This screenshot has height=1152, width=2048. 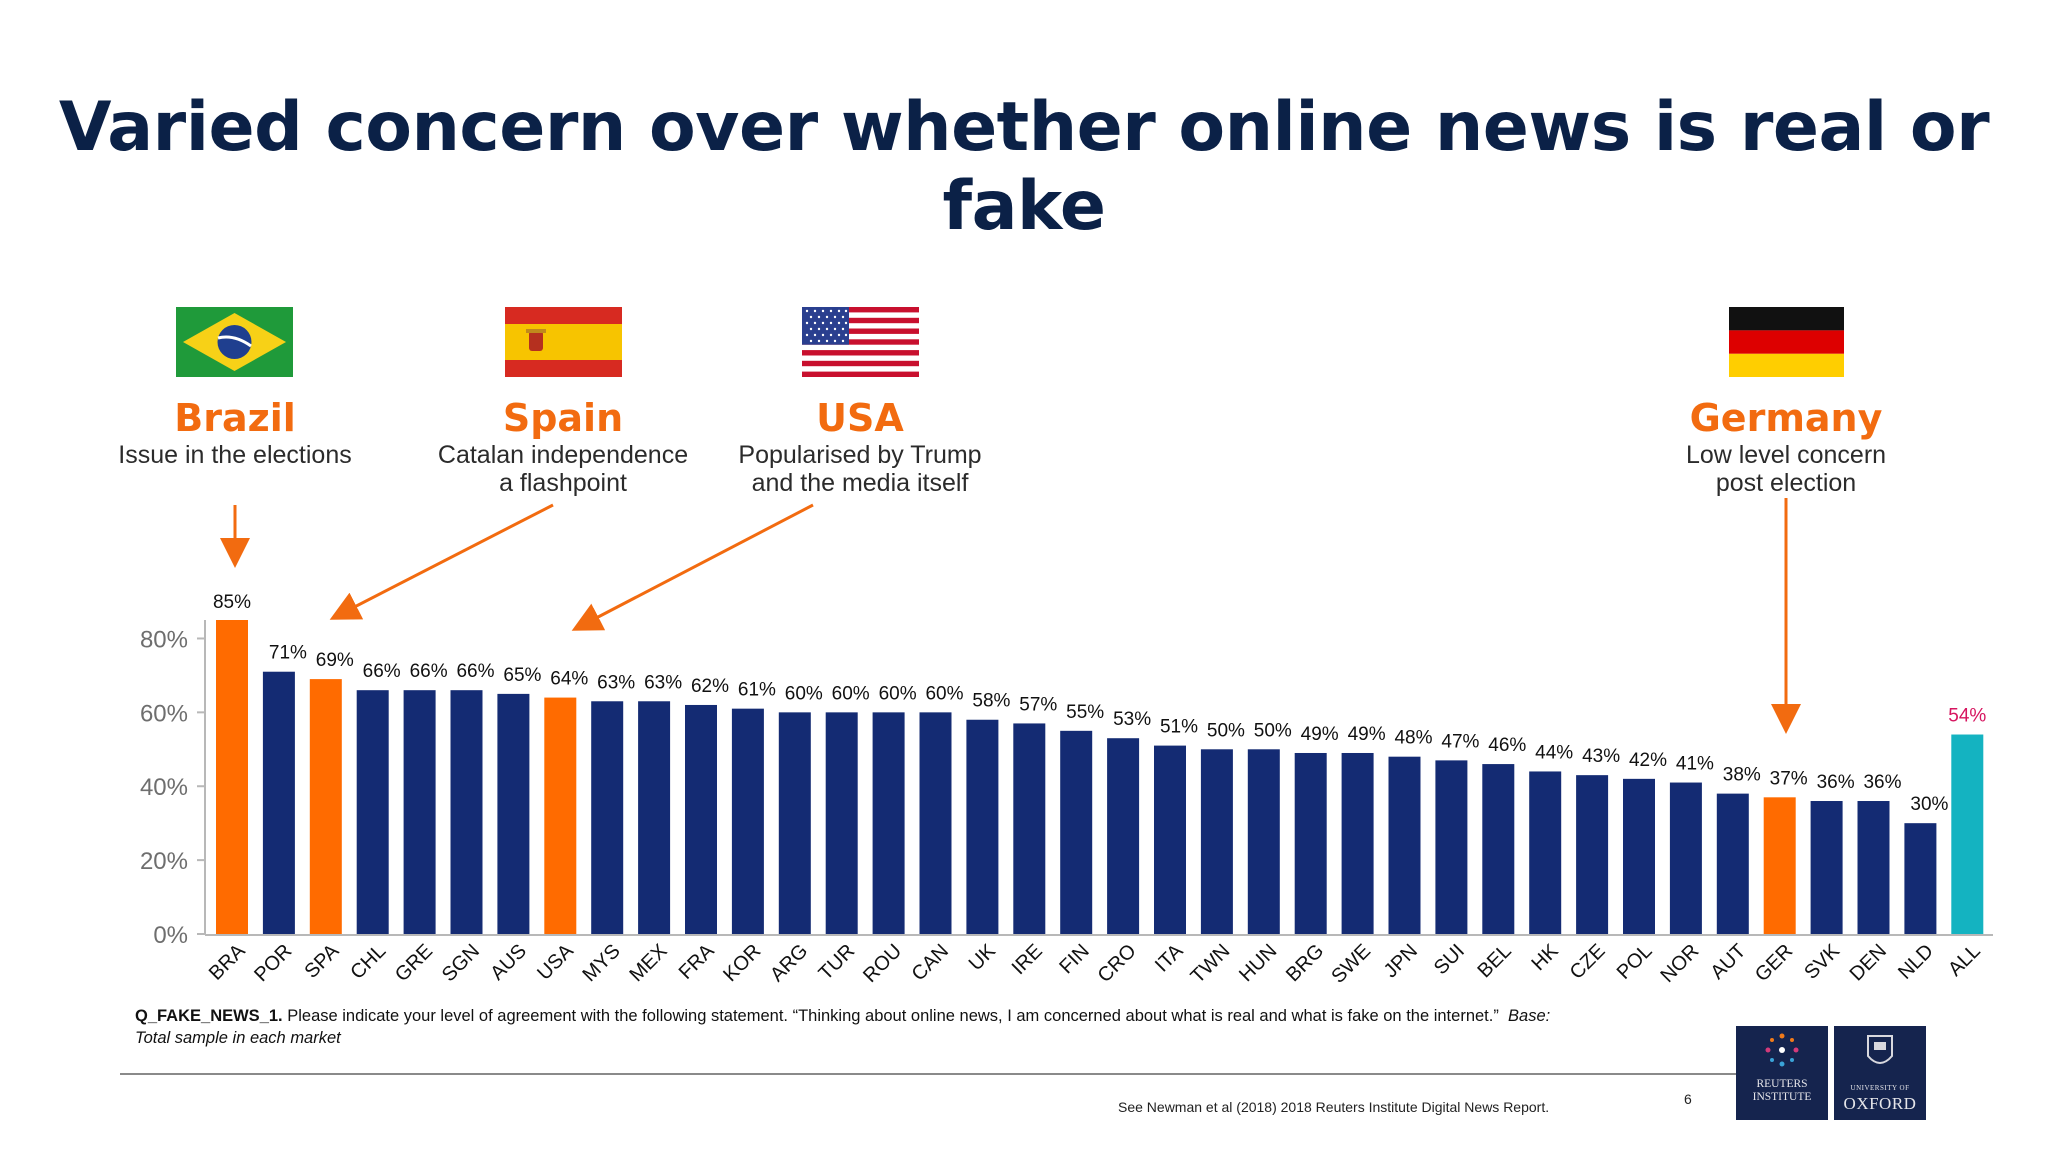 What do you see at coordinates (1964, 960) in the screenshot?
I see `x-tick-label-all: ALL` at bounding box center [1964, 960].